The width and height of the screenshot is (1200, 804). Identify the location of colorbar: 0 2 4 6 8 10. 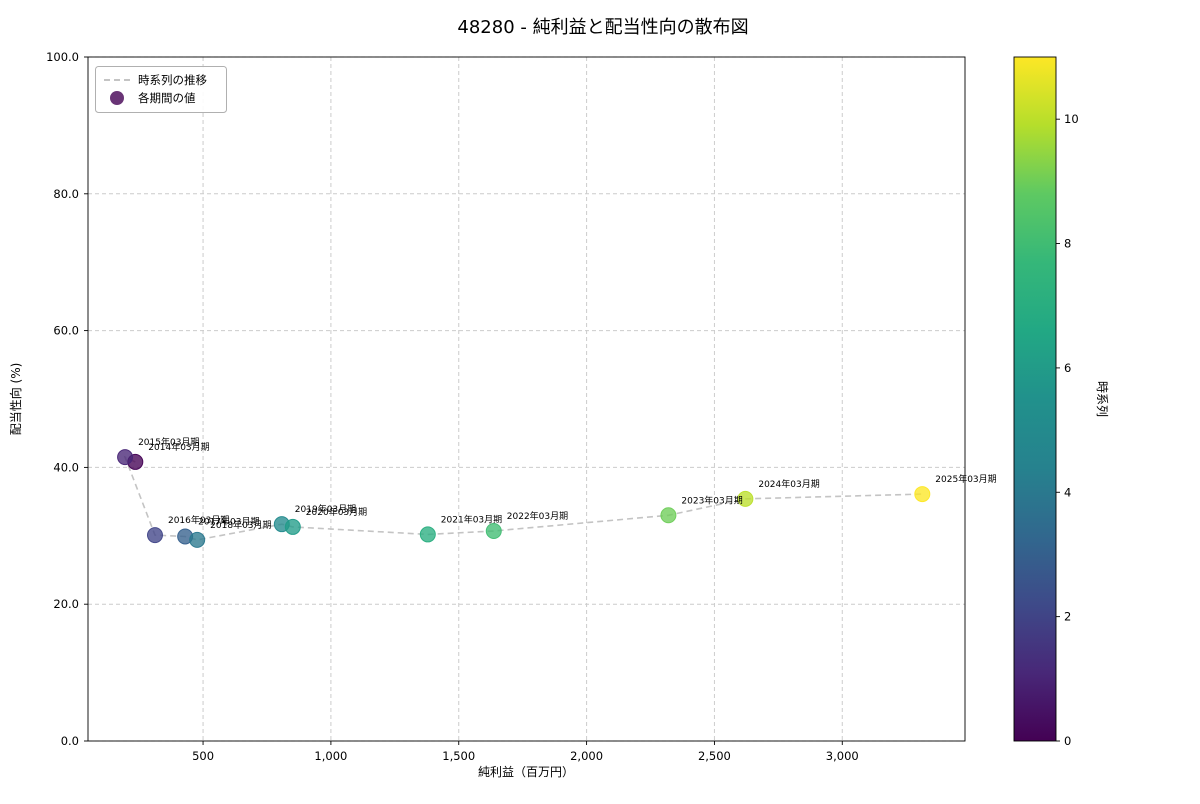
(1046, 402).